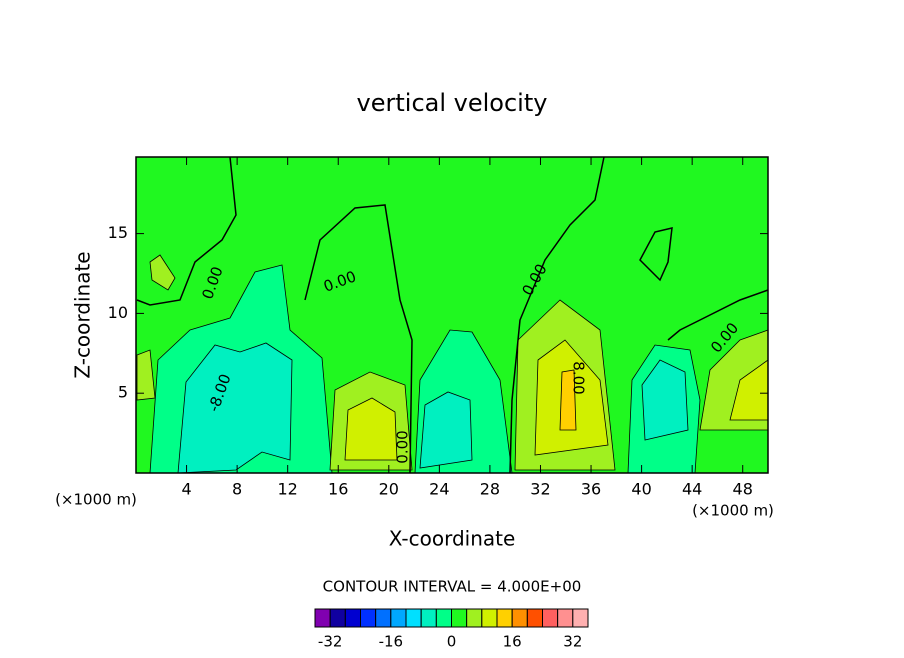  Describe the element at coordinates (389, 489) in the screenshot. I see `x-tick-label: 20` at that location.